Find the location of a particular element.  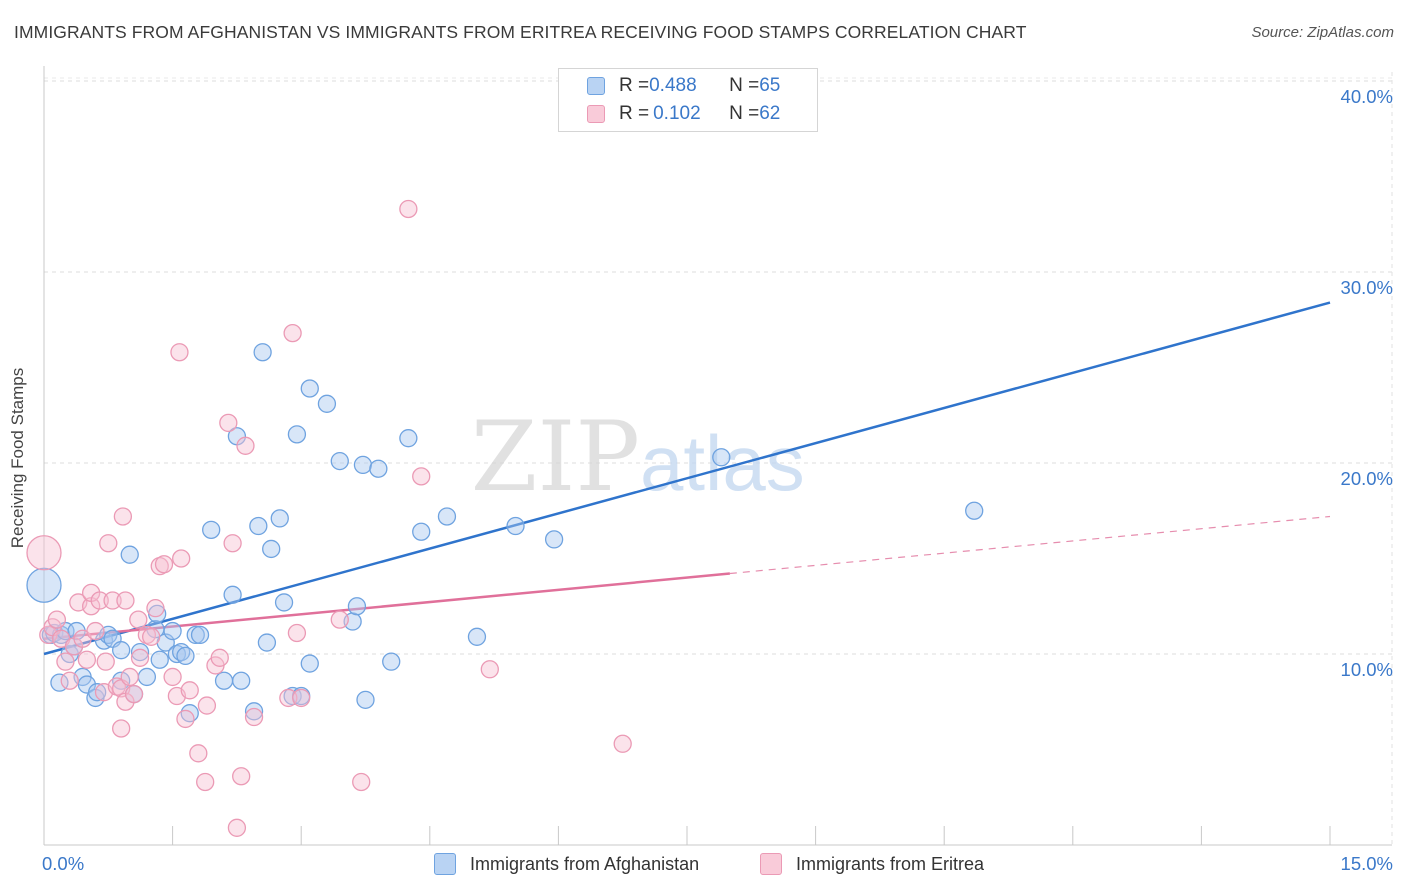

legend-r-label: R = is located at coordinates (634, 85).